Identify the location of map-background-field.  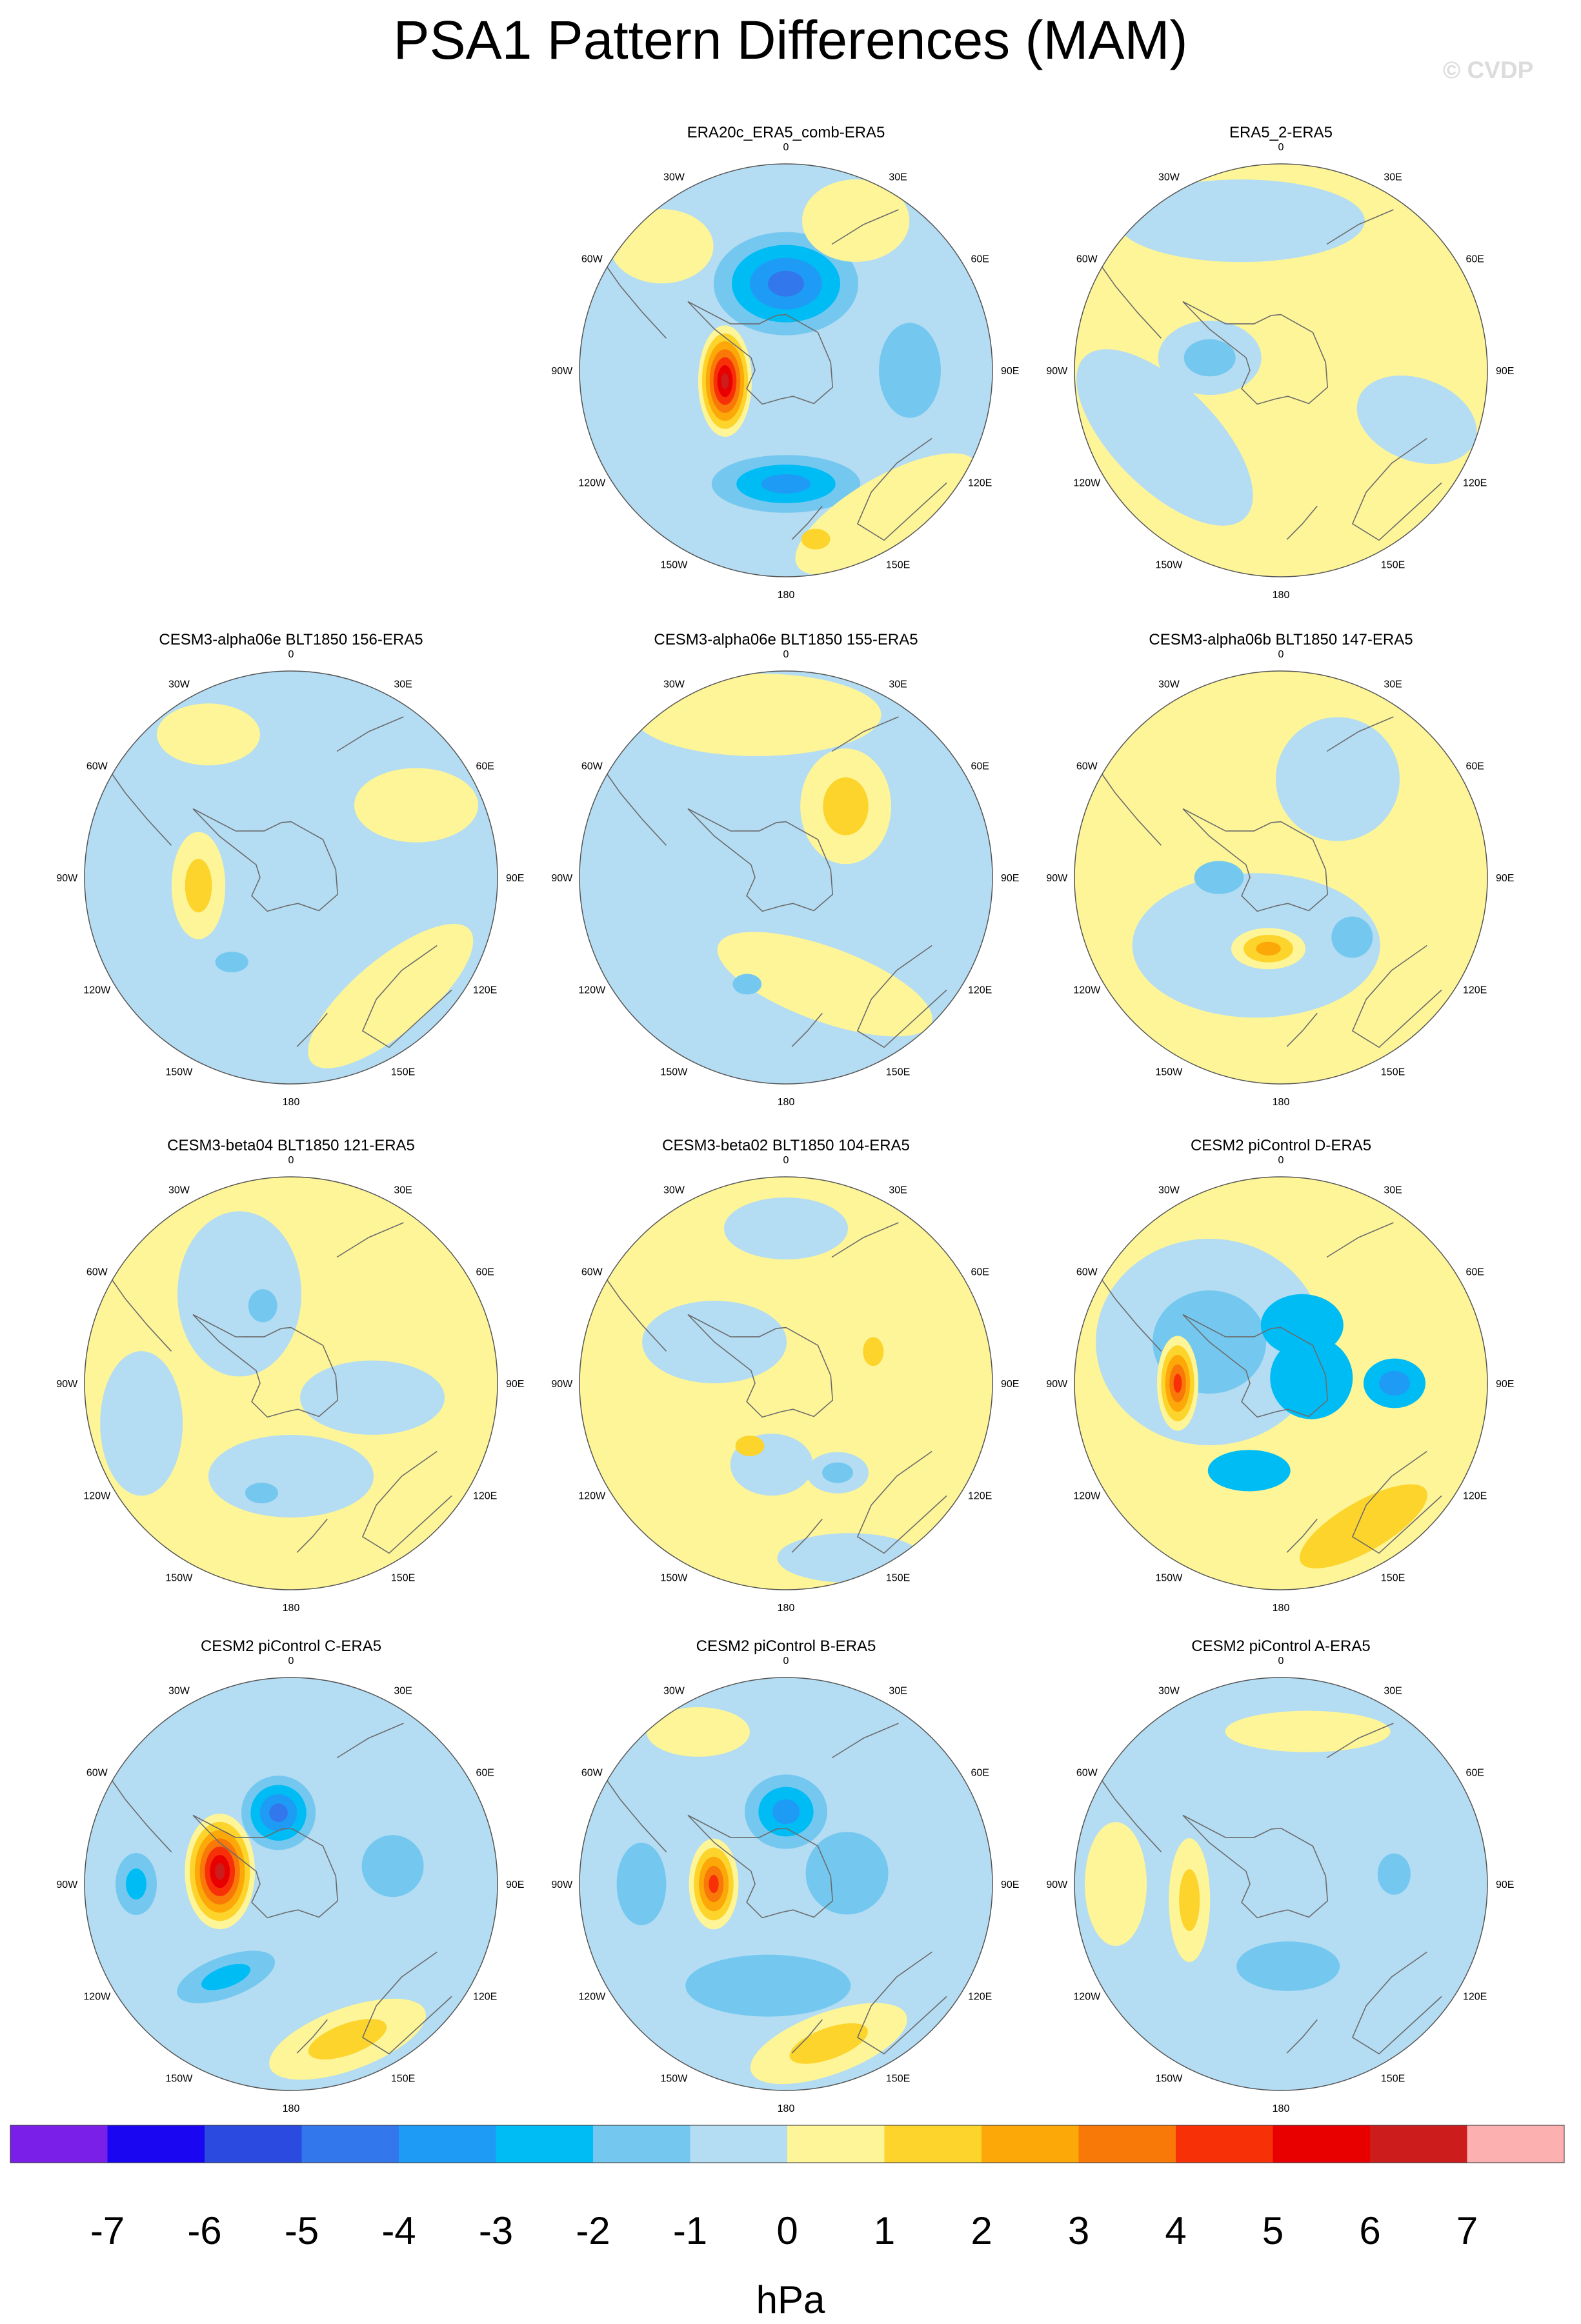
(291, 877).